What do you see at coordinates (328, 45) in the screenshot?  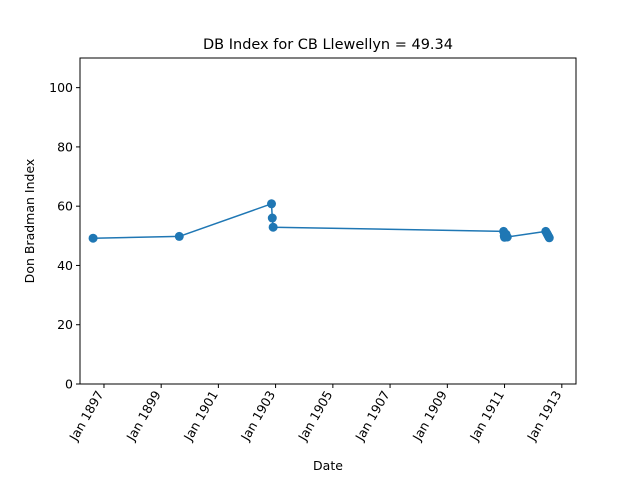 I see `chart-title: DB Index for CB Llewellyn = 49.34` at bounding box center [328, 45].